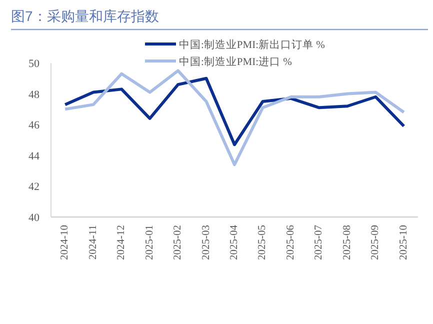  What do you see at coordinates (262, 242) in the screenshot?
I see `x-tick-label: 2025-05` at bounding box center [262, 242].